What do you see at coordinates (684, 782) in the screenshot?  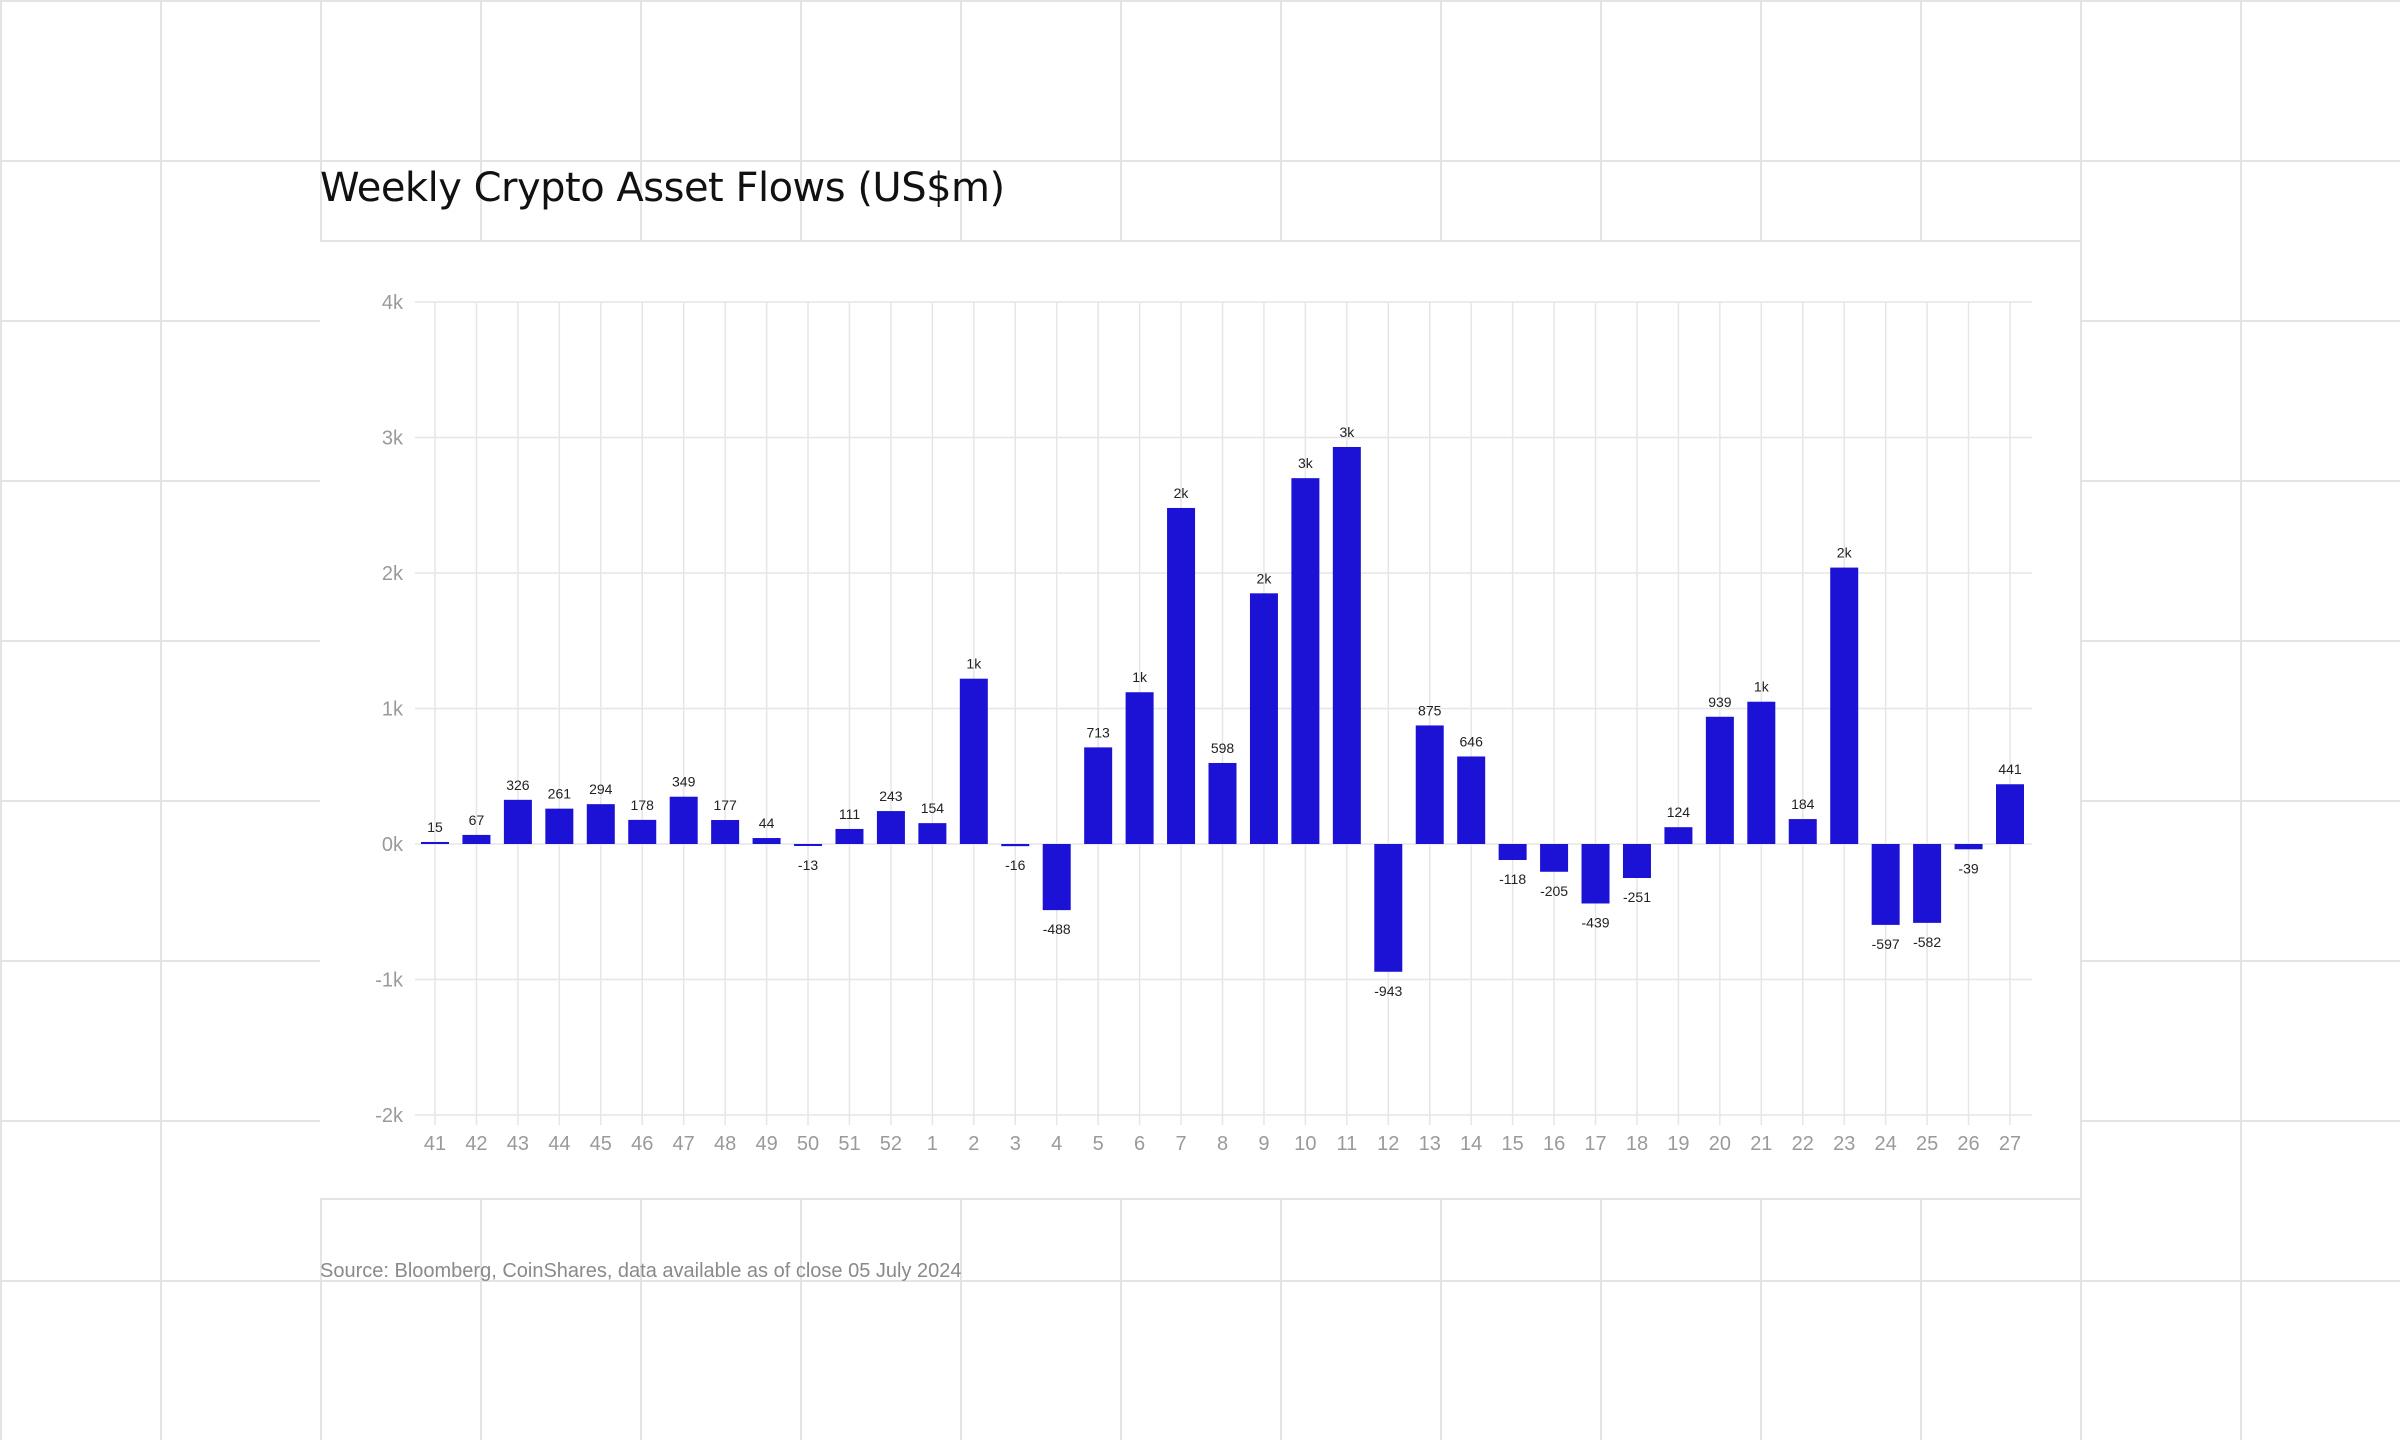 I see `data-label-week-47: 349` at bounding box center [684, 782].